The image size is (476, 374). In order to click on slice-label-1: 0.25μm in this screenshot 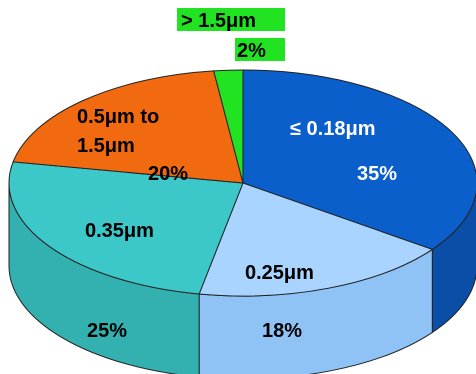, I will do `click(279, 273)`.